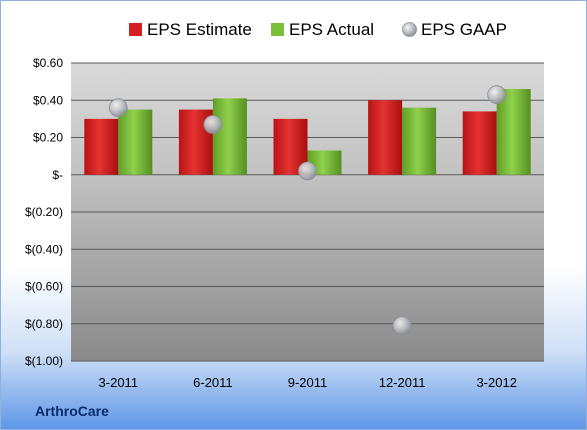 The height and width of the screenshot is (430, 587). What do you see at coordinates (213, 382) in the screenshot?
I see `x-tick-label: 6-2011` at bounding box center [213, 382].